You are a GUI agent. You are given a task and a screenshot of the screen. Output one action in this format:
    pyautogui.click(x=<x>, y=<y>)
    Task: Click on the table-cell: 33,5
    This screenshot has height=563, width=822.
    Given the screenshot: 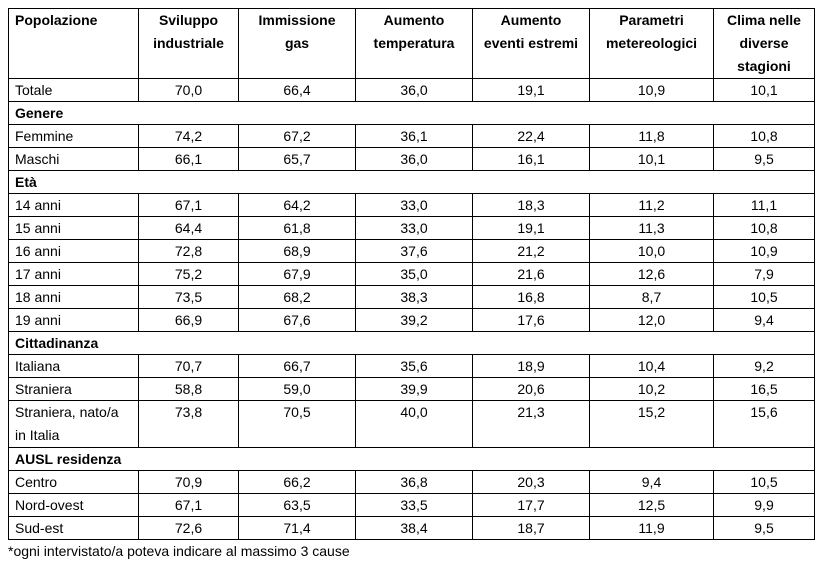 What is the action you would take?
    pyautogui.click(x=414, y=505)
    